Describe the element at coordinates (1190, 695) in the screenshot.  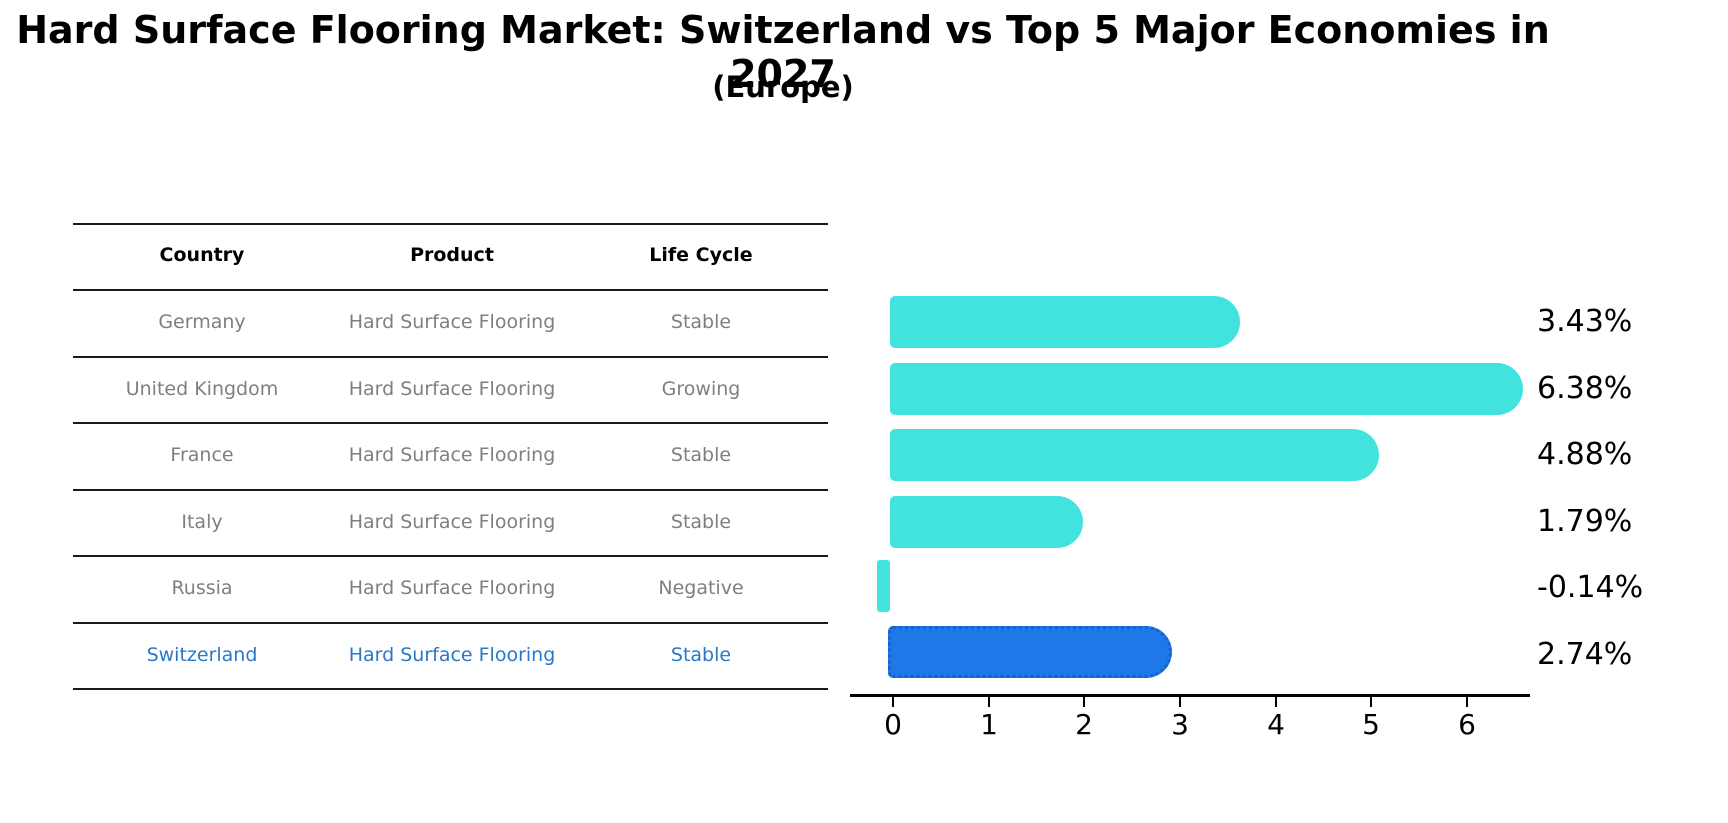
I see `x-axis-line` at that location.